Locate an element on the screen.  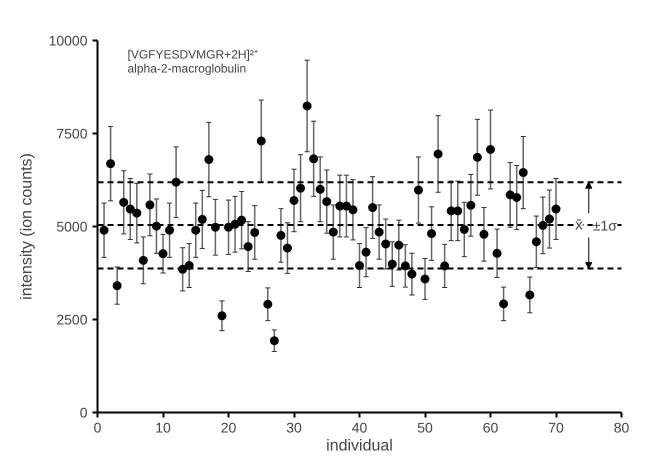
x-tick-label: 70 is located at coordinates (556, 428).